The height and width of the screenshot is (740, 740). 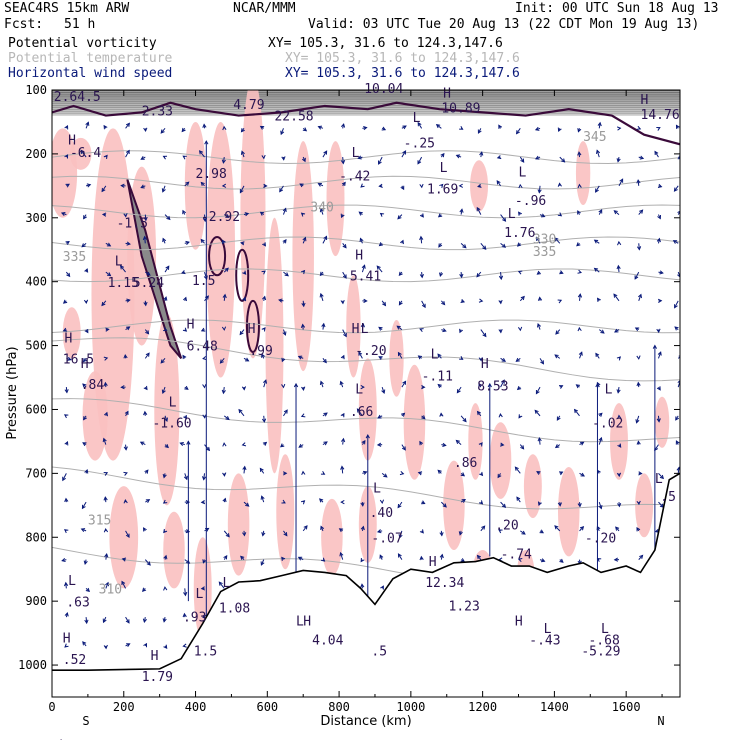 I want to click on y-tick-label: 600, so click(x=36, y=409).